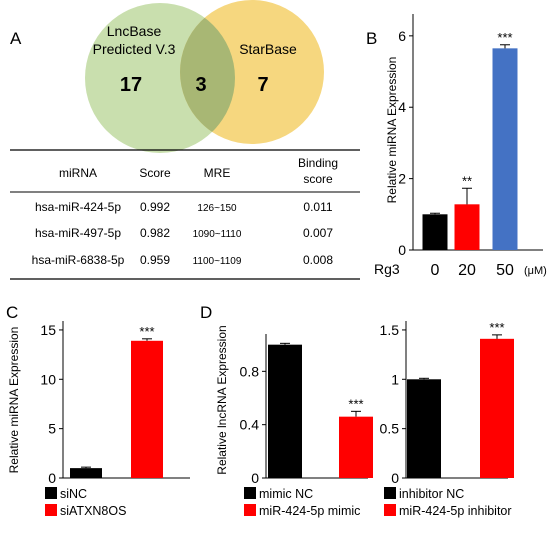 This screenshot has height=534, width=550. Describe the element at coordinates (217, 208) in the screenshot. I see `table-cell-mre: 126~150` at that location.